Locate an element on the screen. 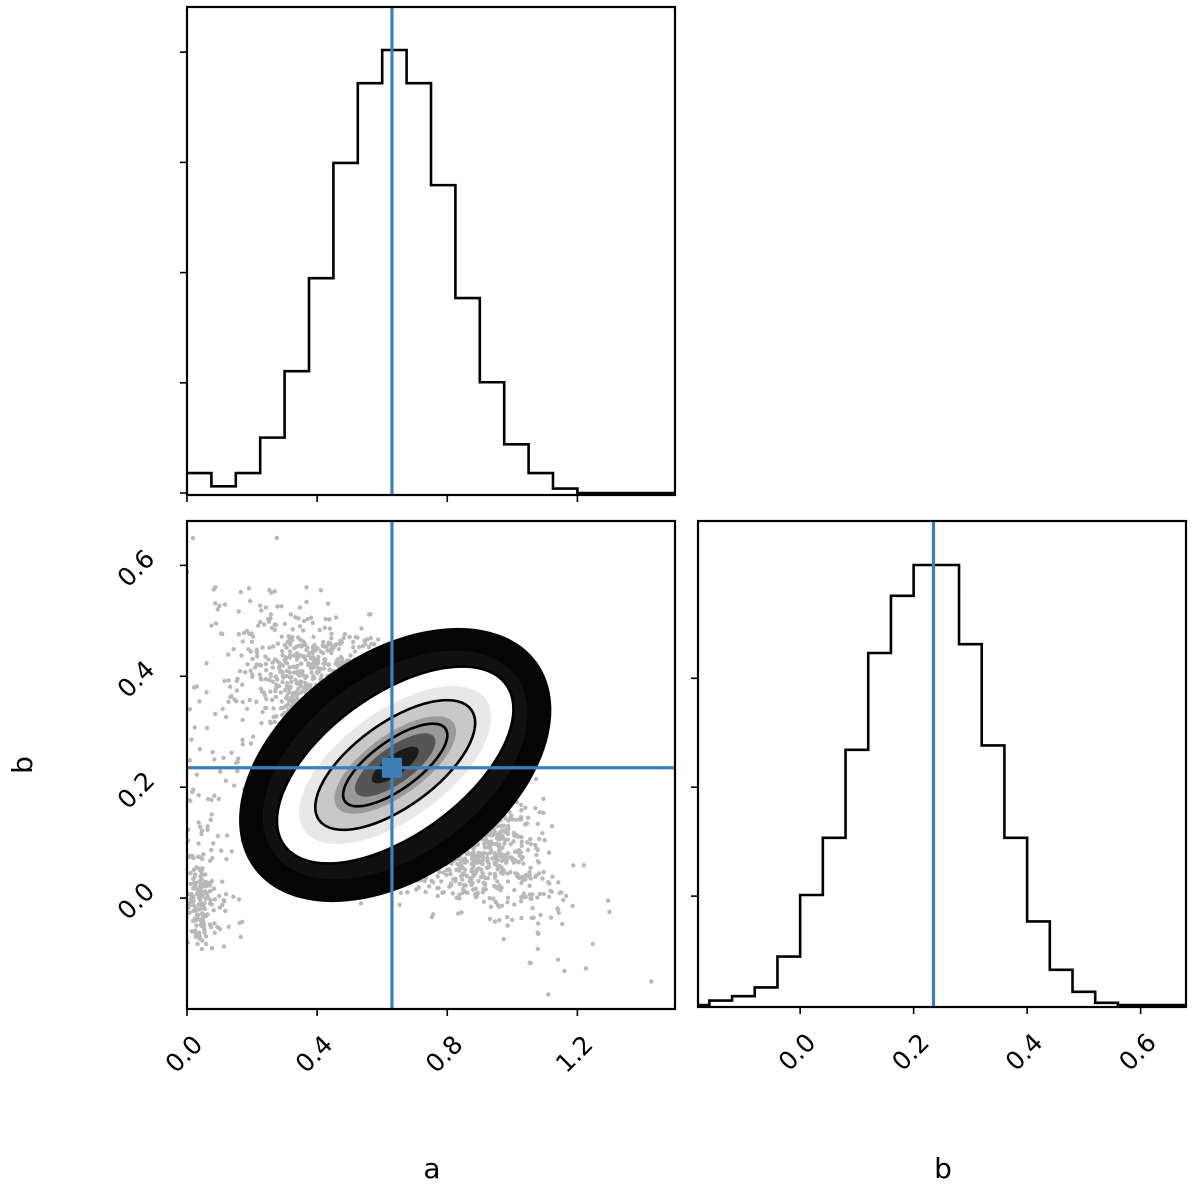 The height and width of the screenshot is (1192, 1200). contour-inner is located at coordinates (395, 765).